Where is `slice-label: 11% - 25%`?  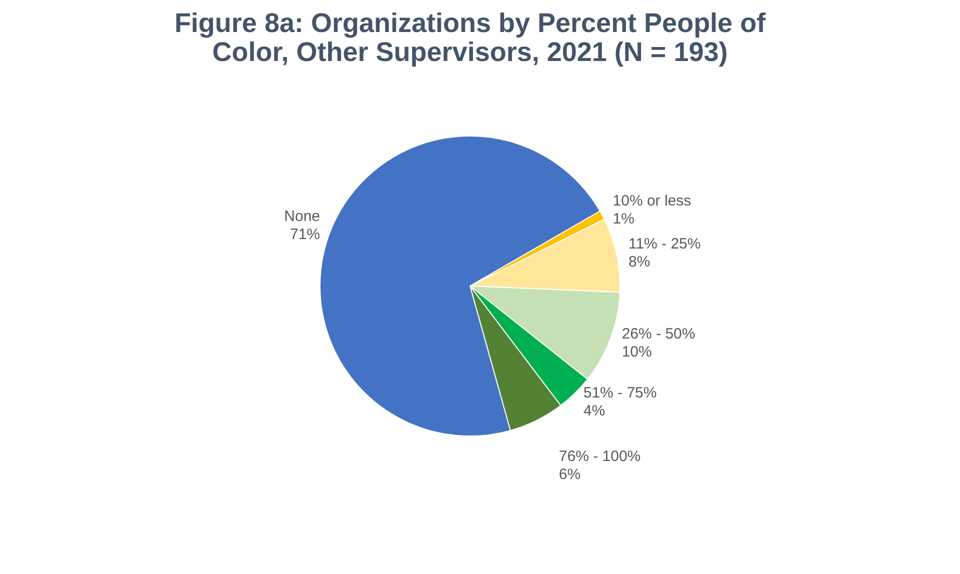 slice-label: 11% - 25% is located at coordinates (664, 243).